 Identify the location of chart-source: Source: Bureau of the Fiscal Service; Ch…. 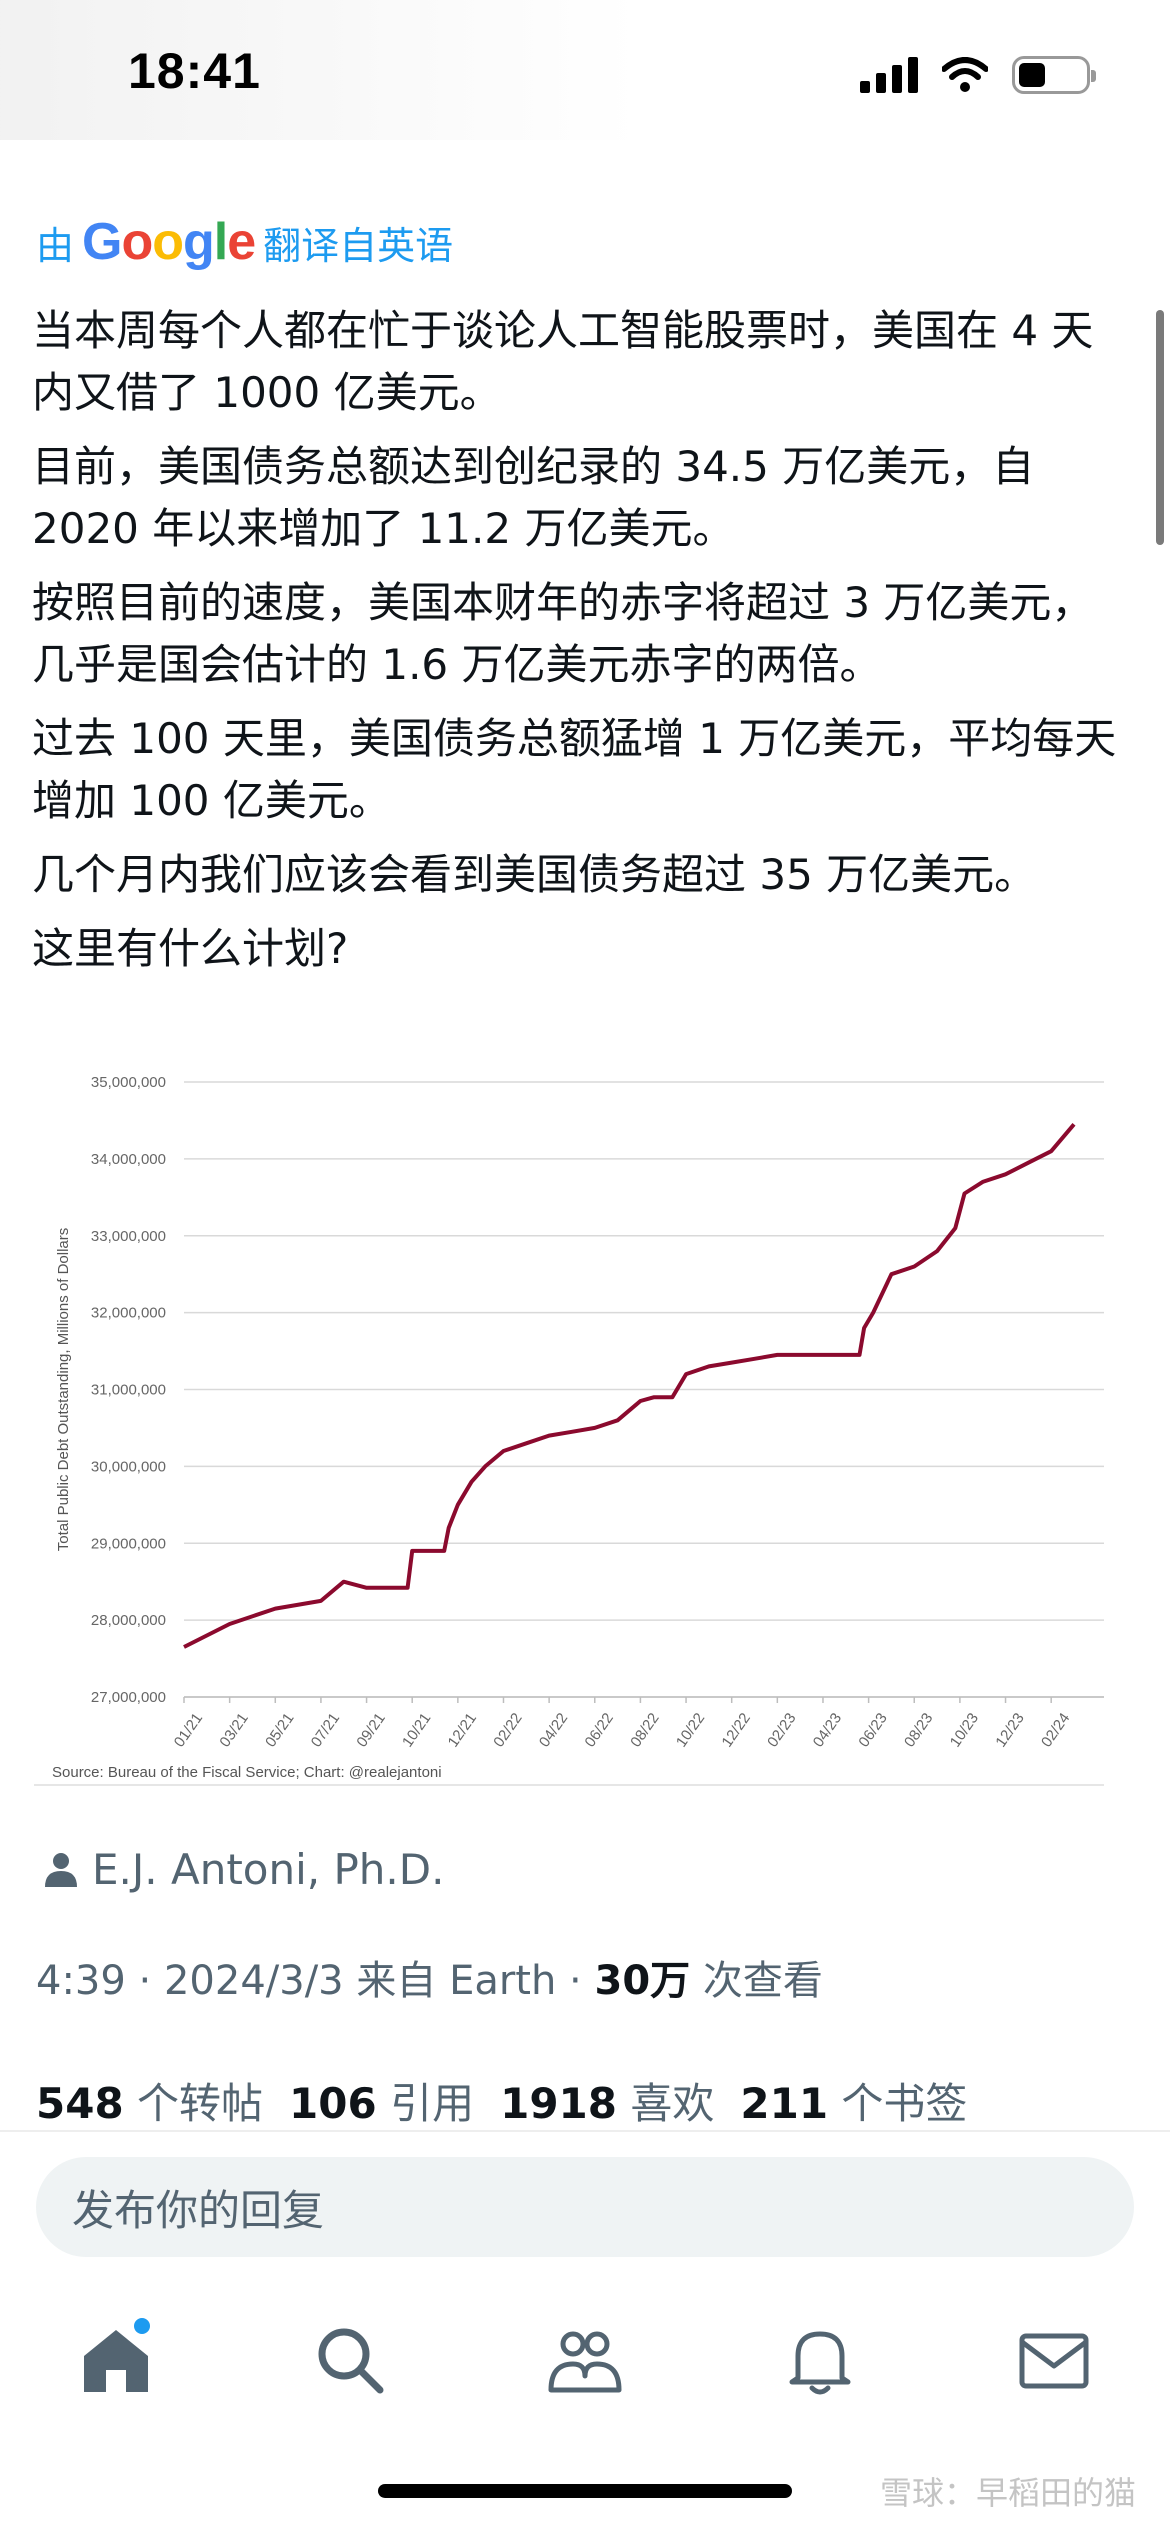
(247, 1772).